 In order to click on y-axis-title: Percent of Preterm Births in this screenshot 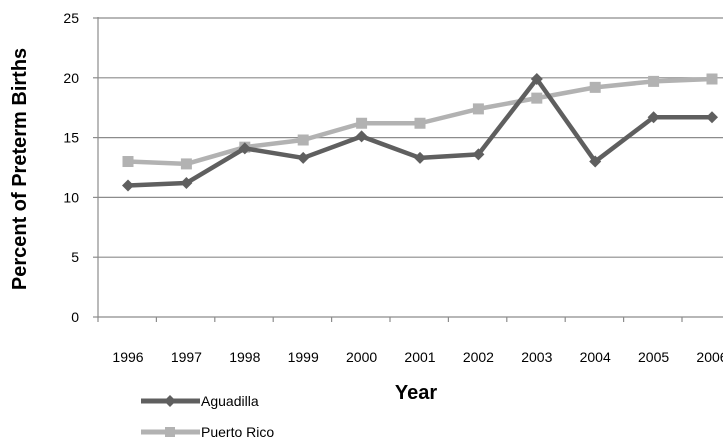, I will do `click(20, 169)`.